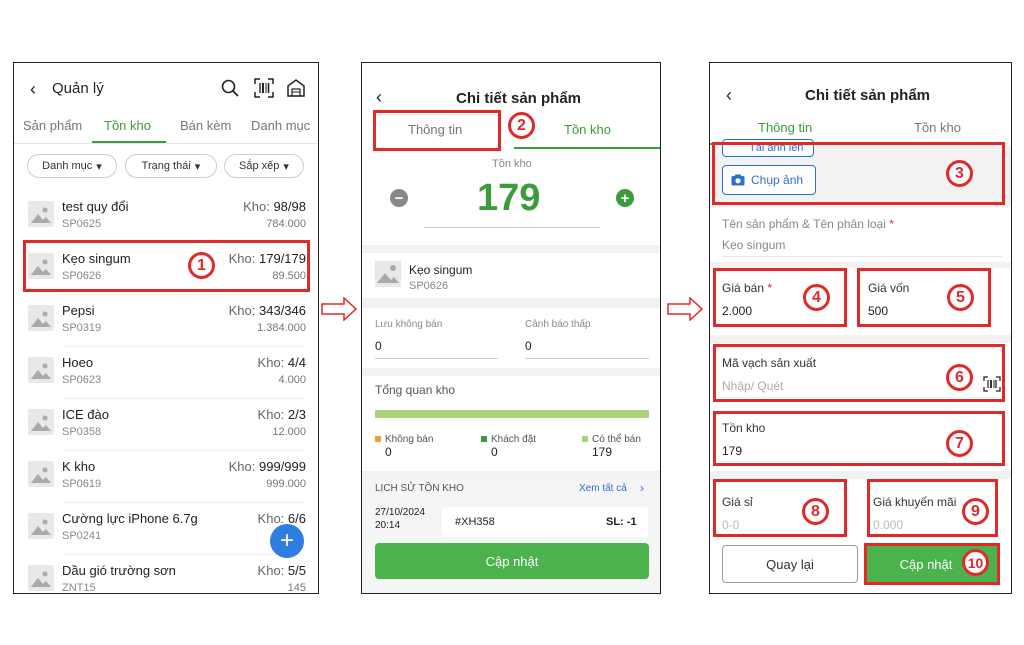 This screenshot has width=1024, height=645. What do you see at coordinates (754, 245) in the screenshot?
I see `product-name-value: Kẹo singum` at bounding box center [754, 245].